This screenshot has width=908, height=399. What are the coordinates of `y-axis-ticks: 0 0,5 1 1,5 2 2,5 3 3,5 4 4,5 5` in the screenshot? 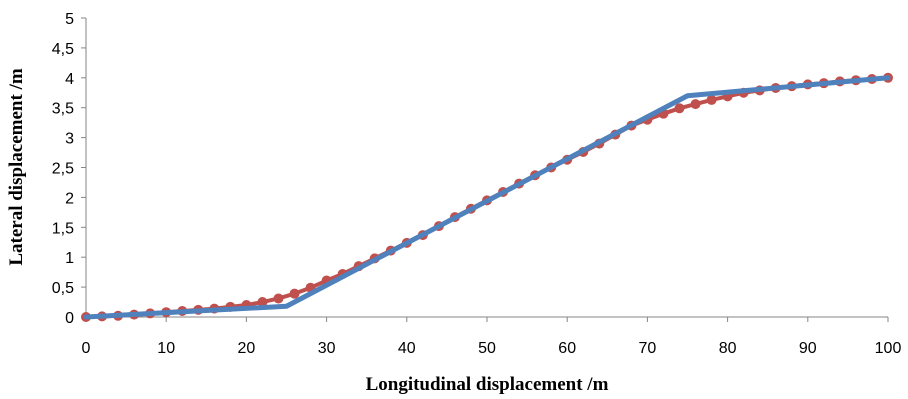 It's located at (69, 169).